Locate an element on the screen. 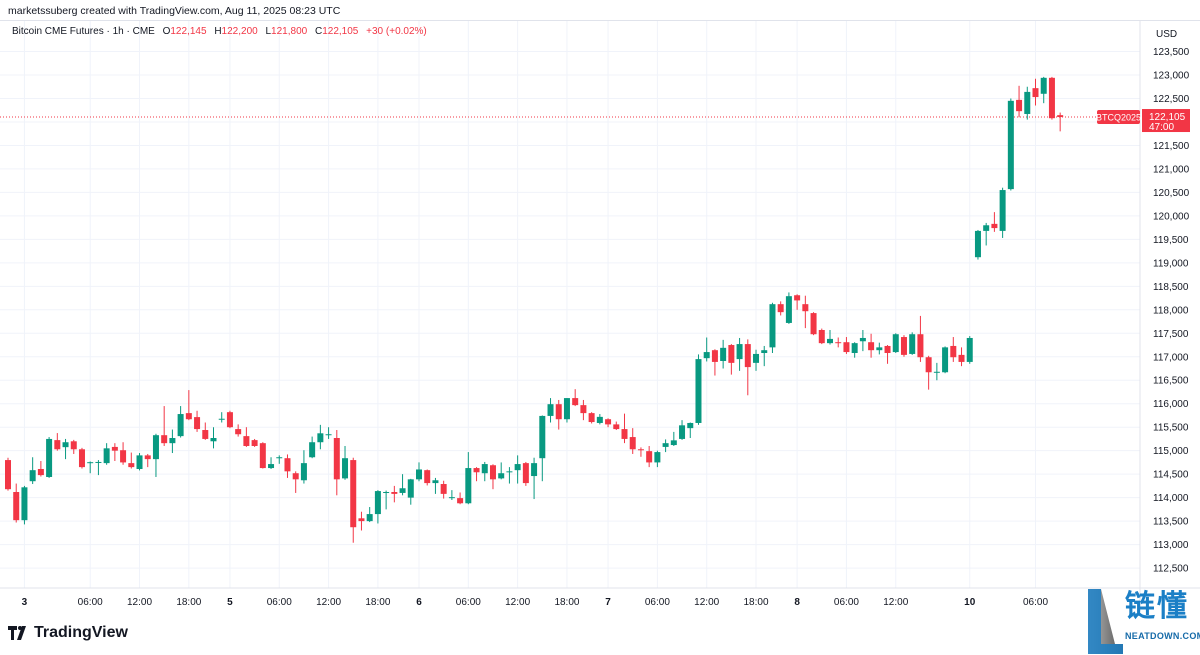 The image size is (1200, 655). close-value: 122,105 is located at coordinates (340, 31).